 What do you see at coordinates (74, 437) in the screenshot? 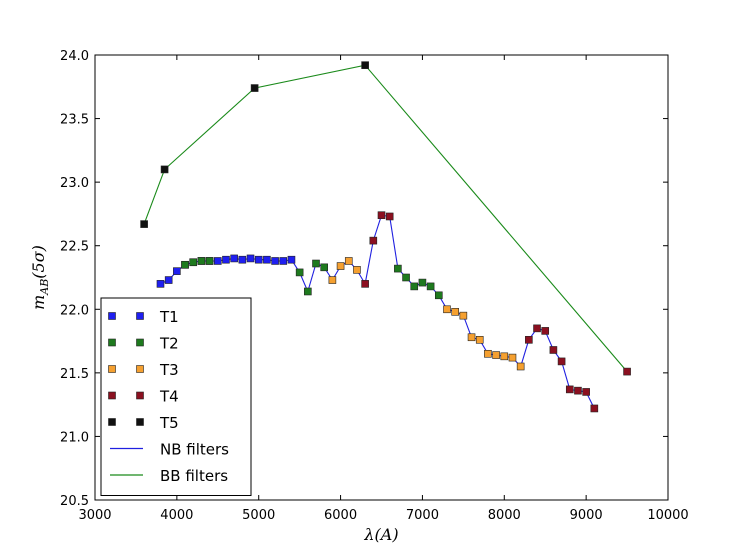
I see `y-tick-label: 21.0` at bounding box center [74, 437].